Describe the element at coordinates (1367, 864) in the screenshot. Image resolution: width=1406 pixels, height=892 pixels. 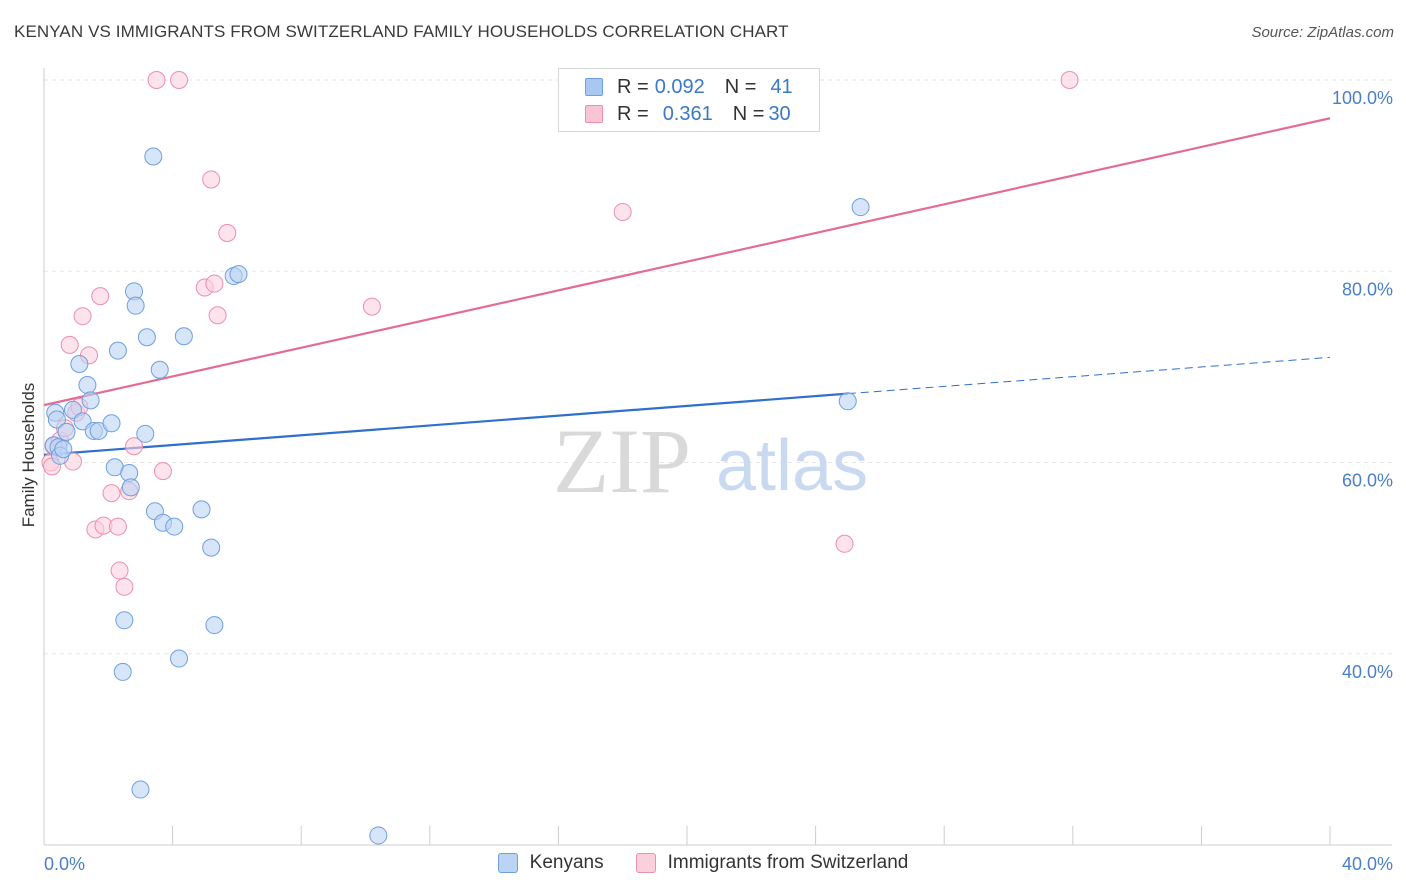
I see `x-tick-label: 40.0%` at that location.